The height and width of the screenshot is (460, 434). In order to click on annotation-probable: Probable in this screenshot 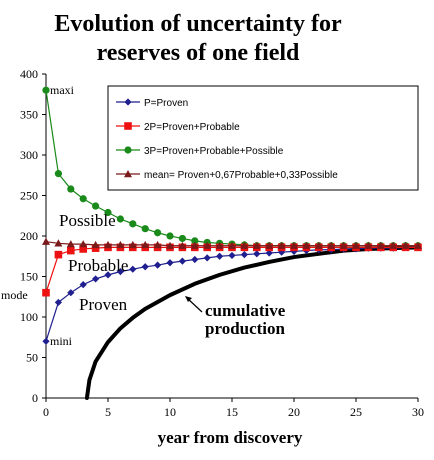, I will do `click(98, 265)`.